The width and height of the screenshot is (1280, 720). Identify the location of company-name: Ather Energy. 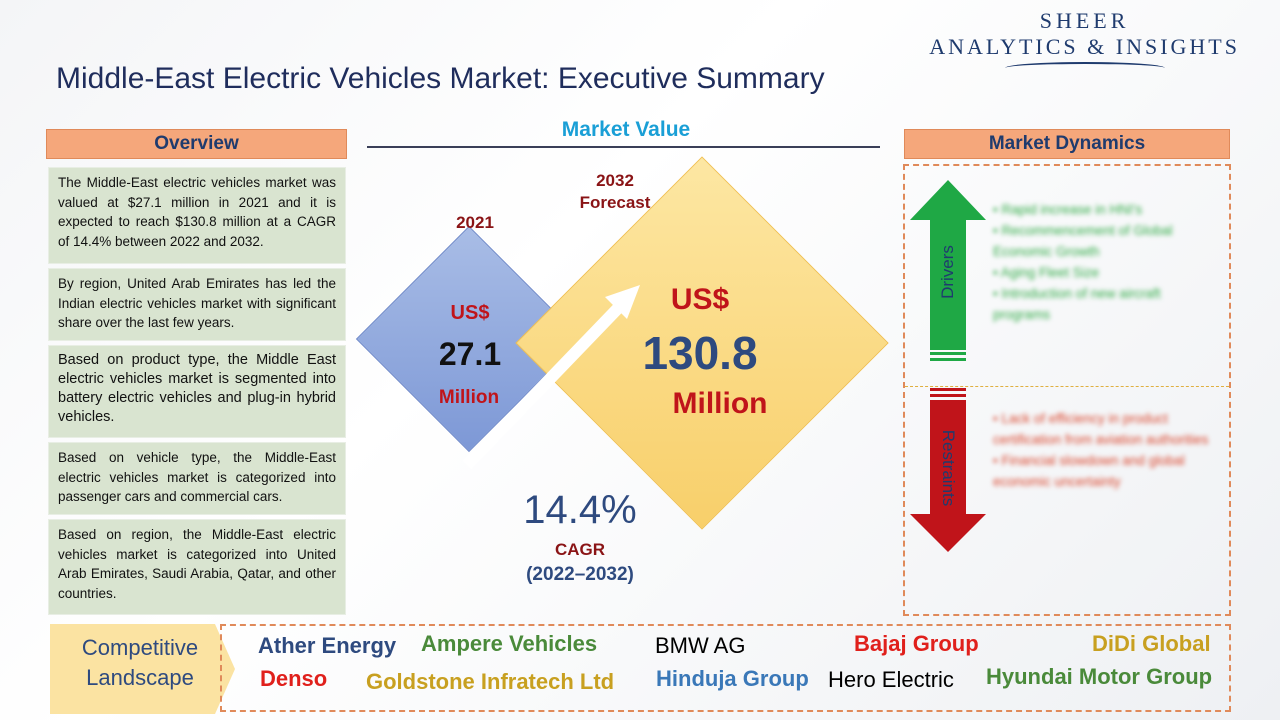
(327, 645).